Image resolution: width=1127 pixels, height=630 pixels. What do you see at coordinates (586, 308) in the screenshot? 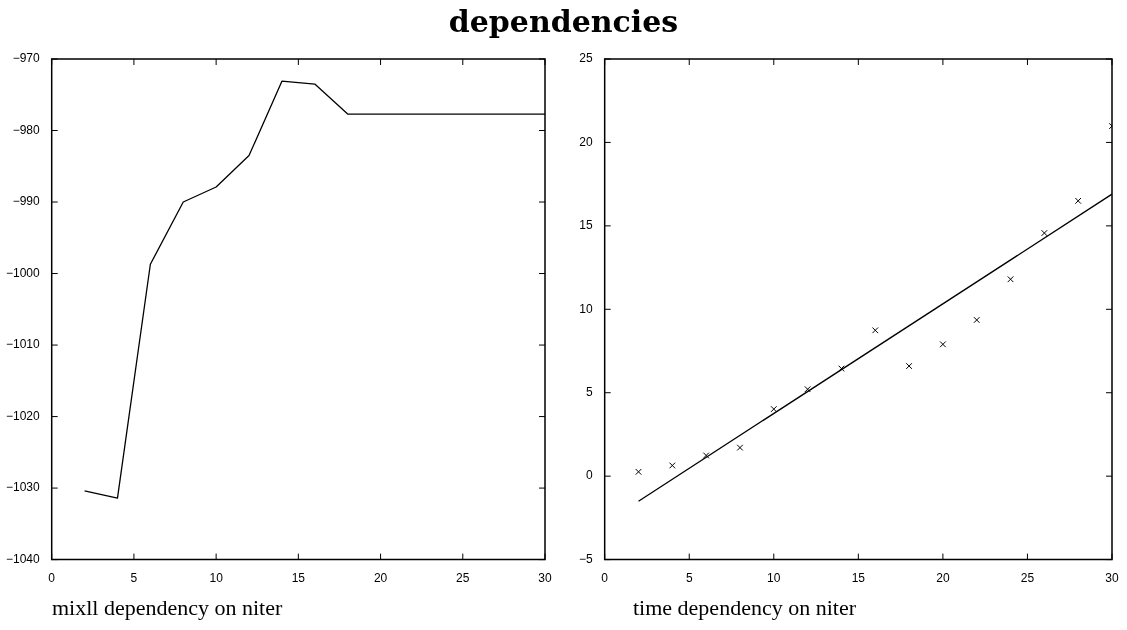
I see `y-tick-label: 10` at bounding box center [586, 308].